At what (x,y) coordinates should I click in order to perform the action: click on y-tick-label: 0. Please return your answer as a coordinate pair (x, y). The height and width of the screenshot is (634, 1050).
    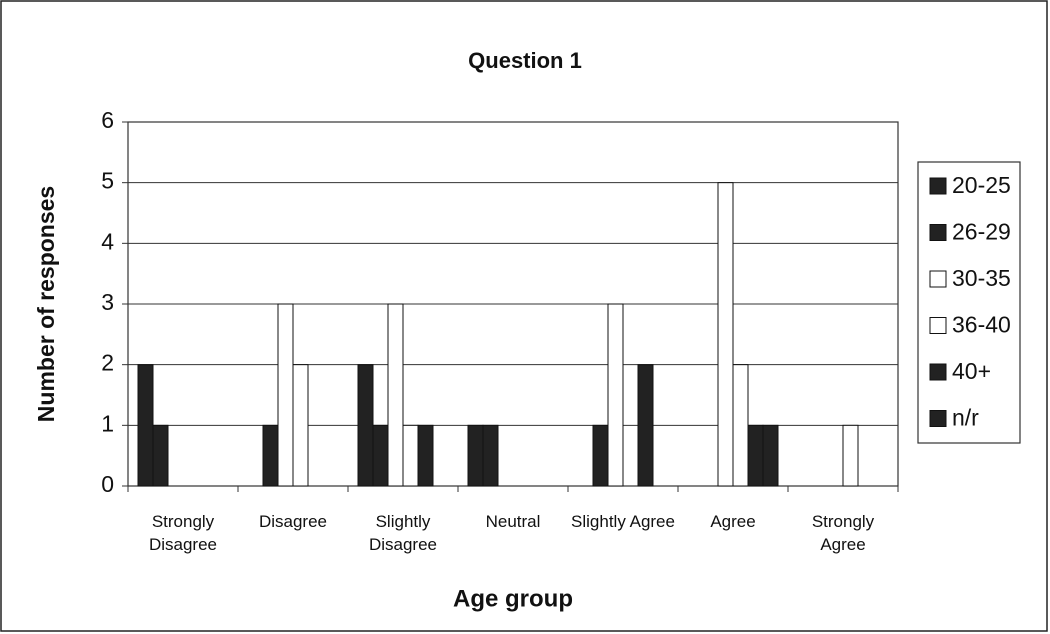
    Looking at the image, I should click on (107, 484).